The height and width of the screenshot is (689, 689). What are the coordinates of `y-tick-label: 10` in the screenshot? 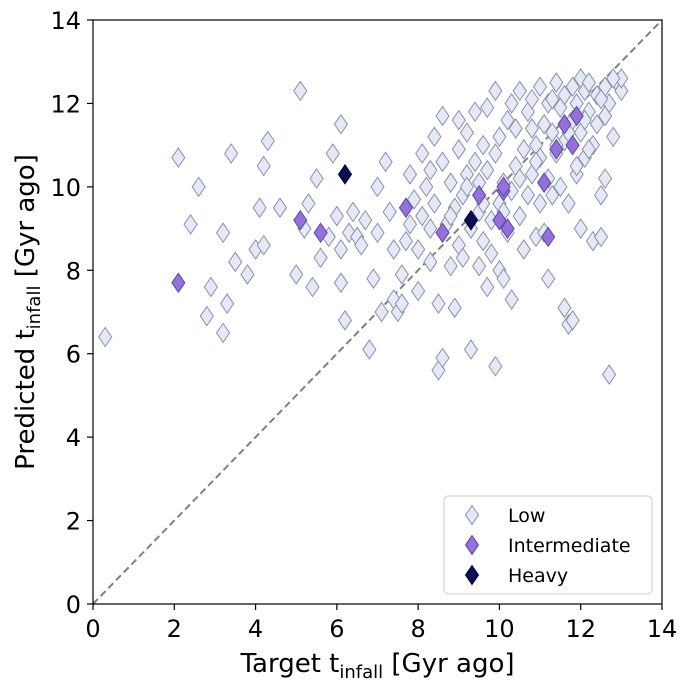 It's located at (65, 188).